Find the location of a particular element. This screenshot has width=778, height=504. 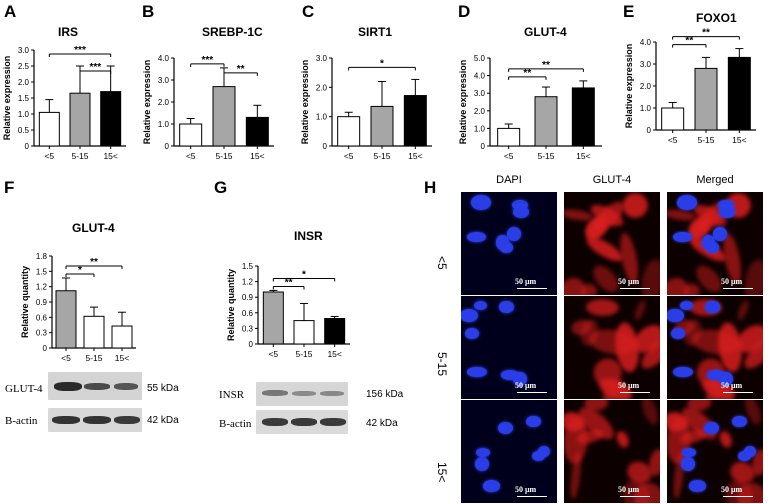

chart-c-ytick-label: 2.0 is located at coordinates (322, 87).